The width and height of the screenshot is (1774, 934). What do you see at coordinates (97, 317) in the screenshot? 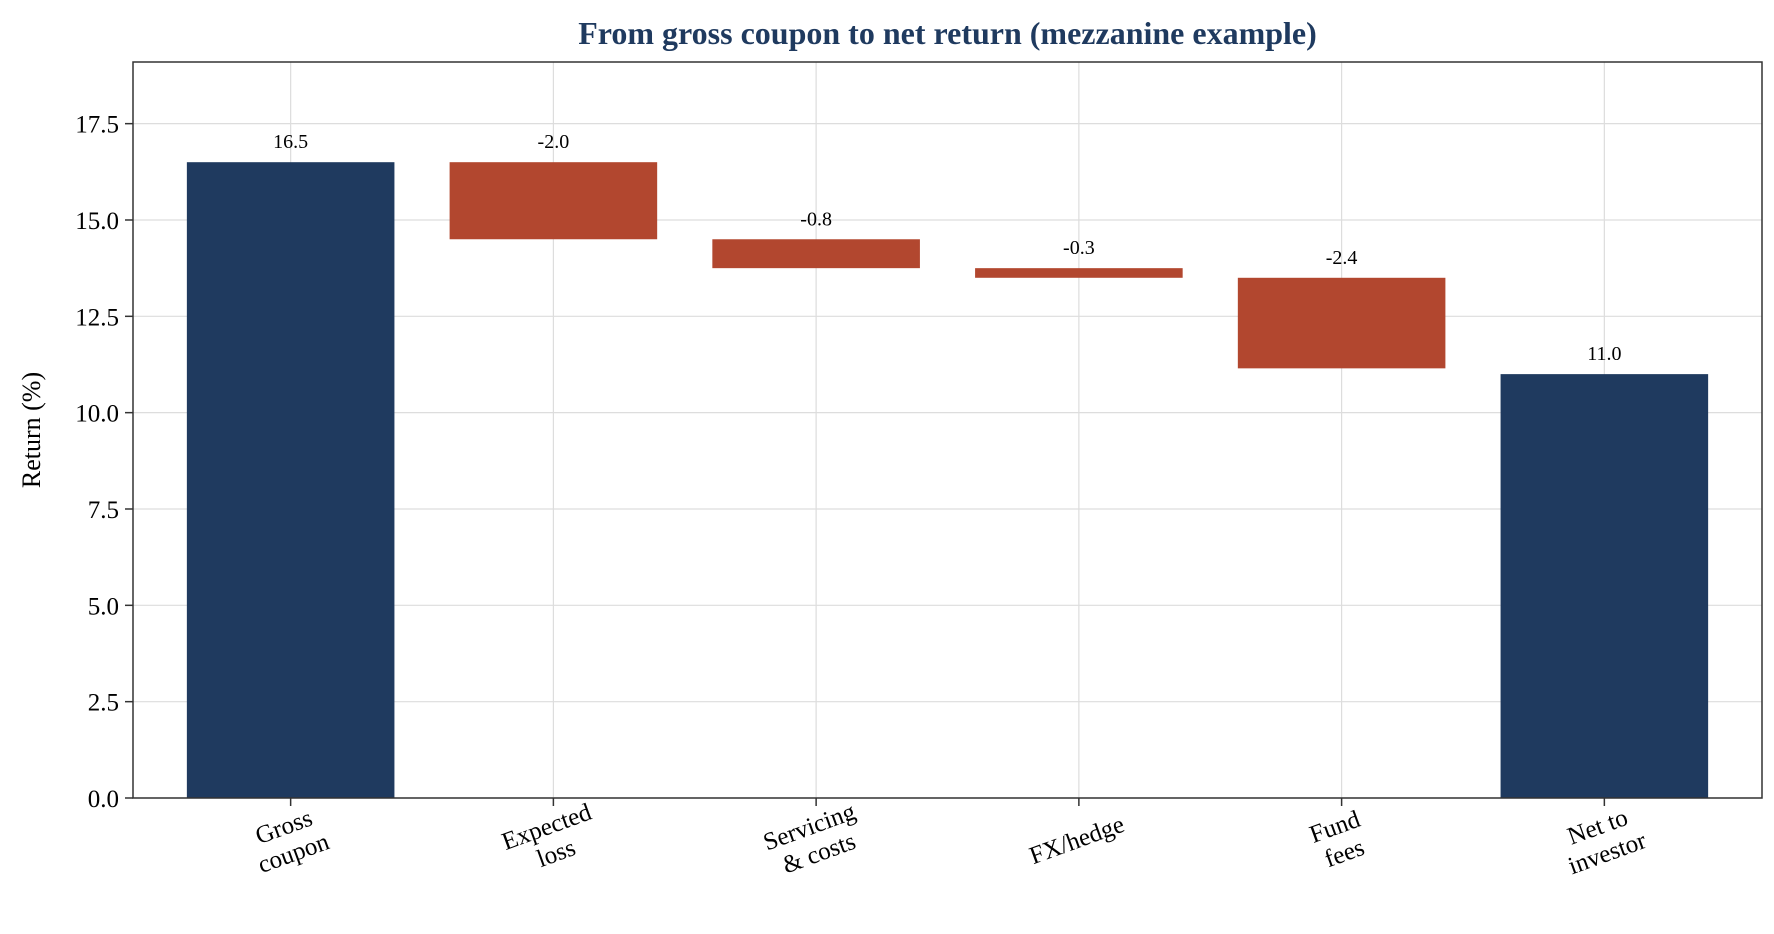
I see `y-tick-label: 12.5` at bounding box center [97, 317].